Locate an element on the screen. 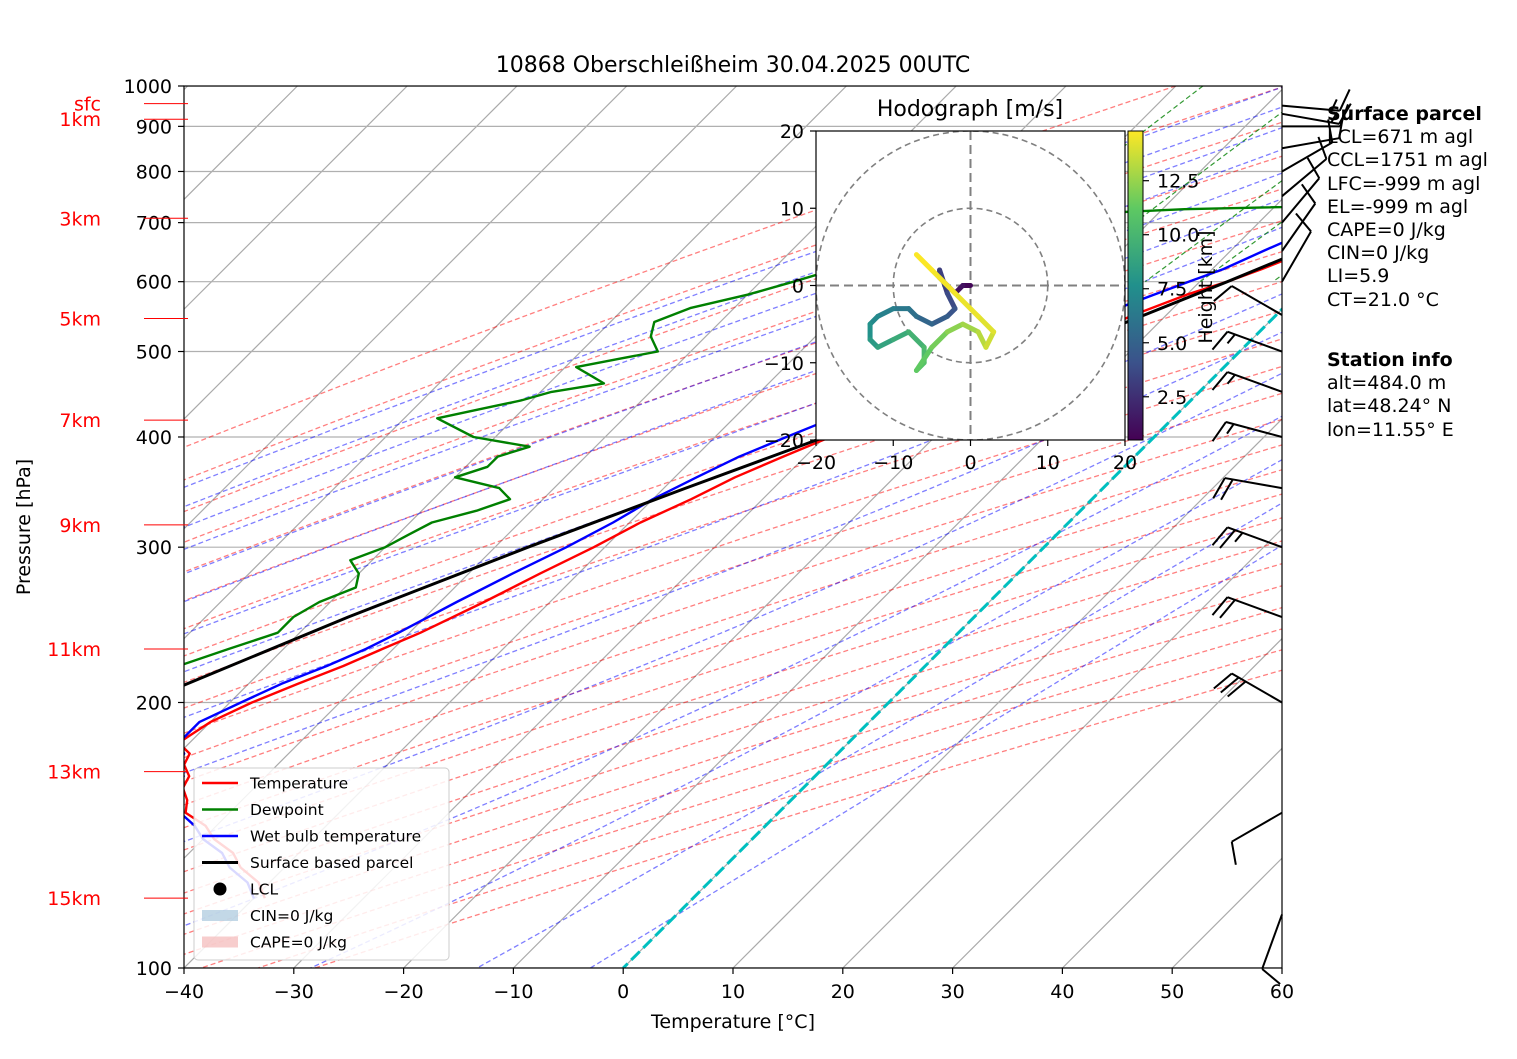 The width and height of the screenshot is (1517, 1059). x-tick-label: −30 is located at coordinates (294, 992).